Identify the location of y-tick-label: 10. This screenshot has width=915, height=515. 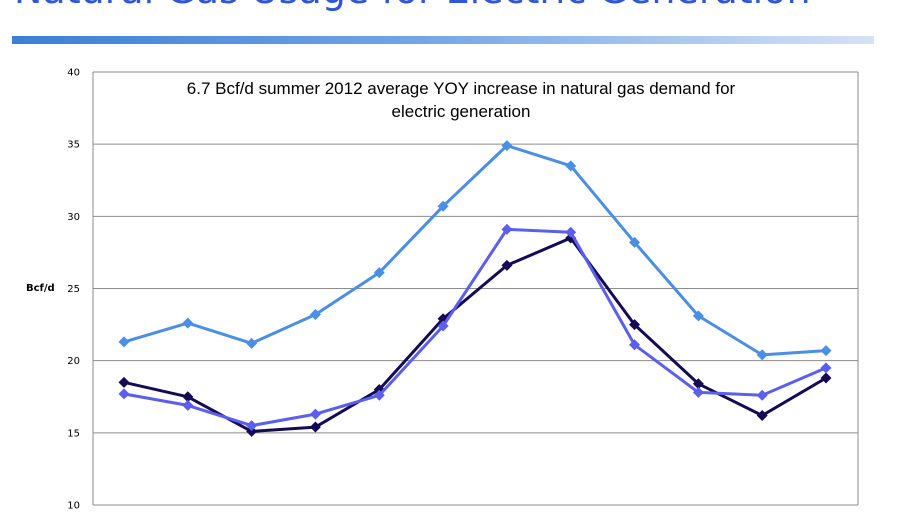
(73, 506).